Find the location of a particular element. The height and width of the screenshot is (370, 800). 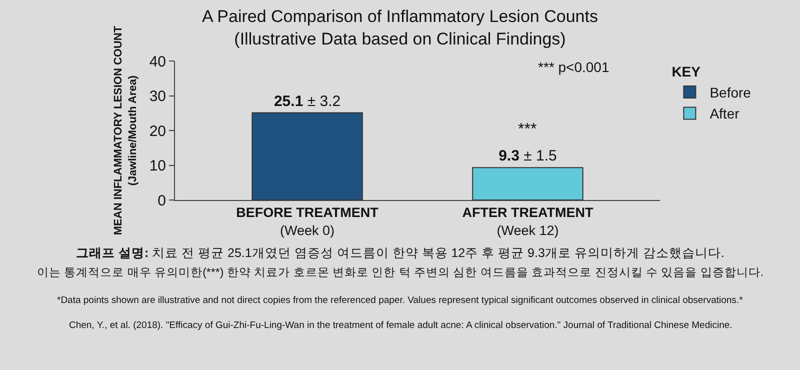

chart-title: A Paired Comparison of Inflammatory Lesion Counts (Illustrative Data based on Clinical Findings) is located at coordinates (400, 27).